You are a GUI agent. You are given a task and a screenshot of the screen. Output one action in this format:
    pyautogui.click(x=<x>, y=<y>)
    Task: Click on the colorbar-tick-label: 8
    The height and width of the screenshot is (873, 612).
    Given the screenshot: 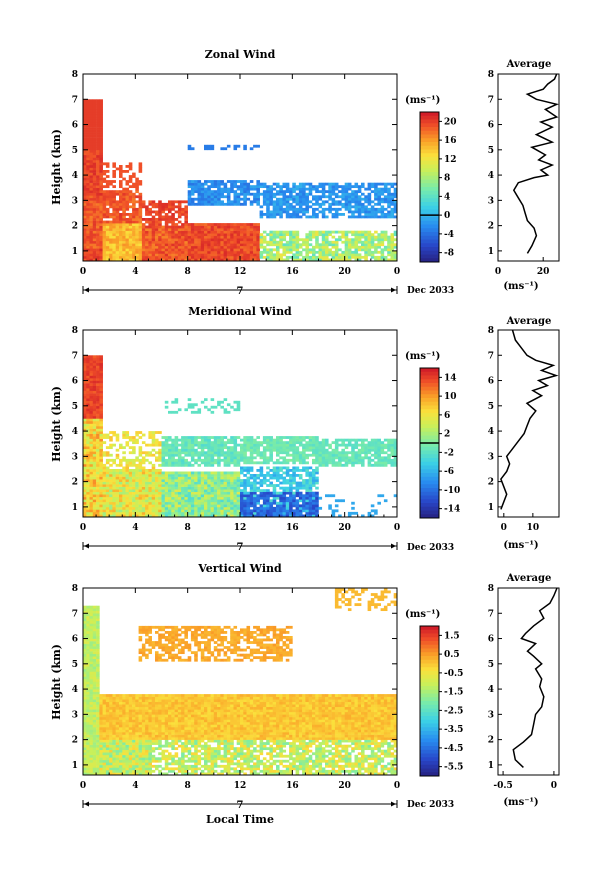 What is the action you would take?
    pyautogui.click(x=447, y=179)
    